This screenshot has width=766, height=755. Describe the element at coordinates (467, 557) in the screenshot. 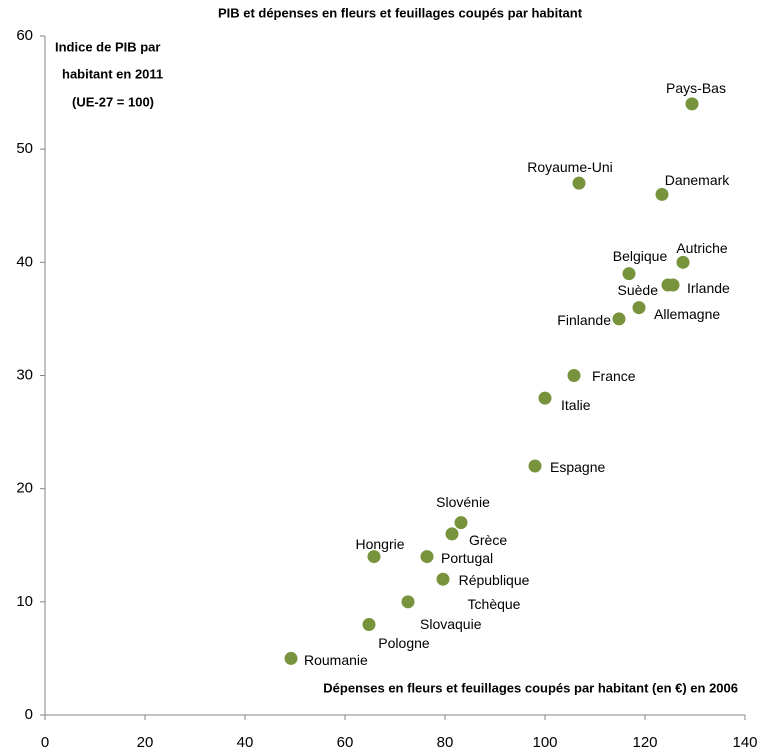

I see `point-label: Portugal` at that location.